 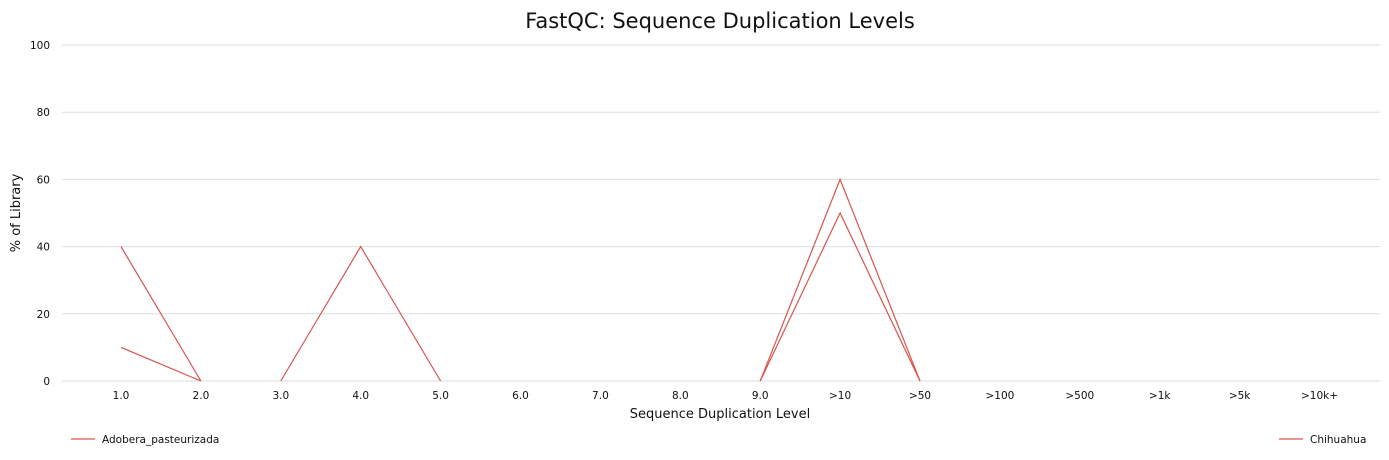 I want to click on x-tick-label: 4.0, so click(x=360, y=396).